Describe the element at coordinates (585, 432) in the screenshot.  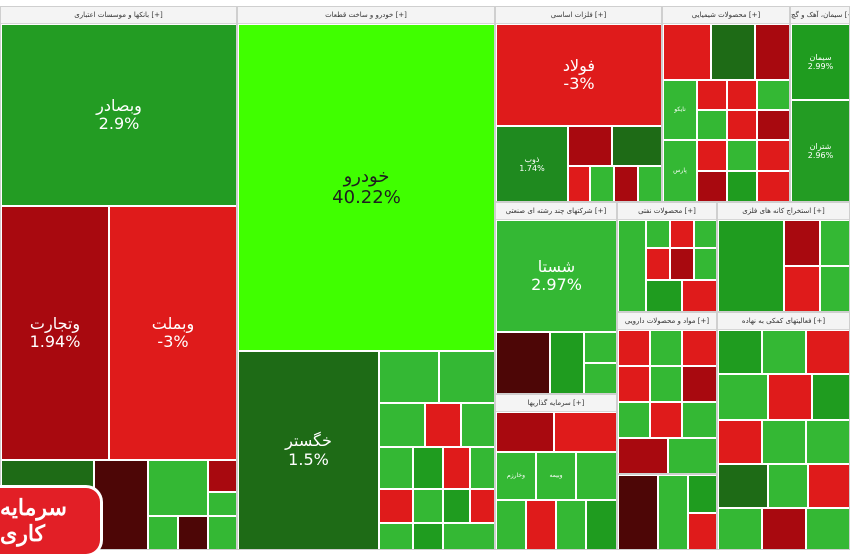
I see `tile-inv-b` at that location.